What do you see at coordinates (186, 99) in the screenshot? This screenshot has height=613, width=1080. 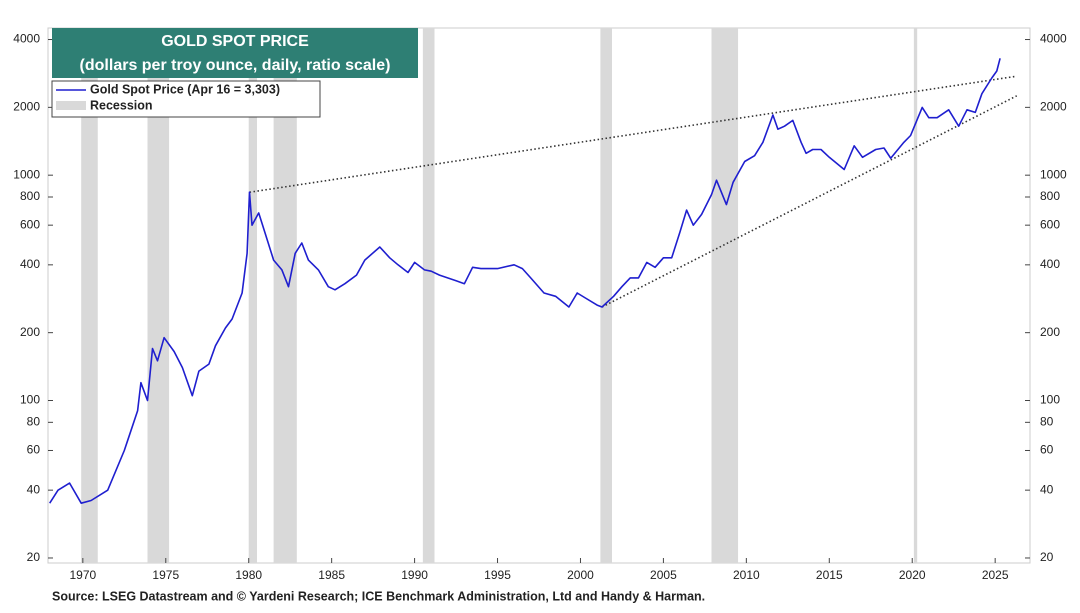 I see `legend-box` at bounding box center [186, 99].